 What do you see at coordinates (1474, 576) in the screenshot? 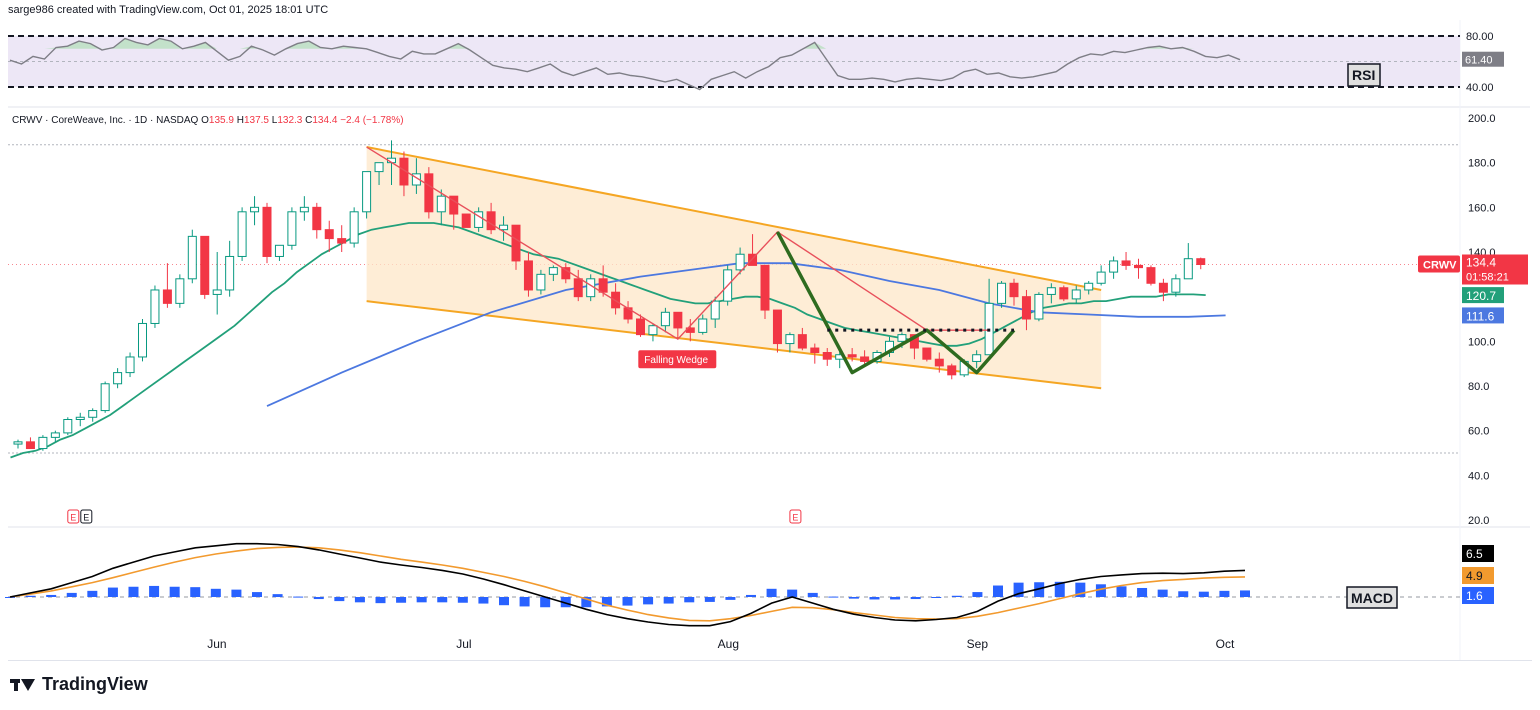
I see `signal-value: 4.9` at bounding box center [1474, 576].